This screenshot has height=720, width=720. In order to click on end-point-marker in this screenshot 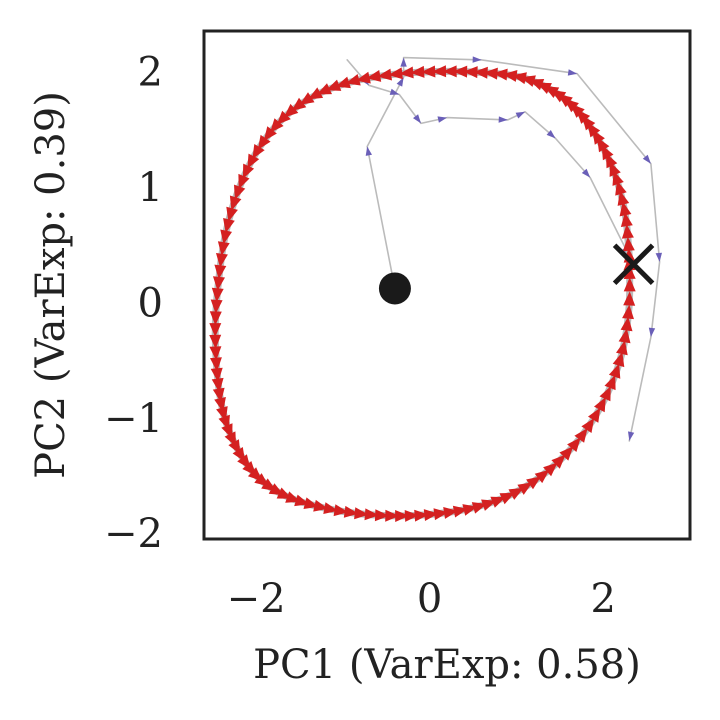, I will do `click(633, 264)`.